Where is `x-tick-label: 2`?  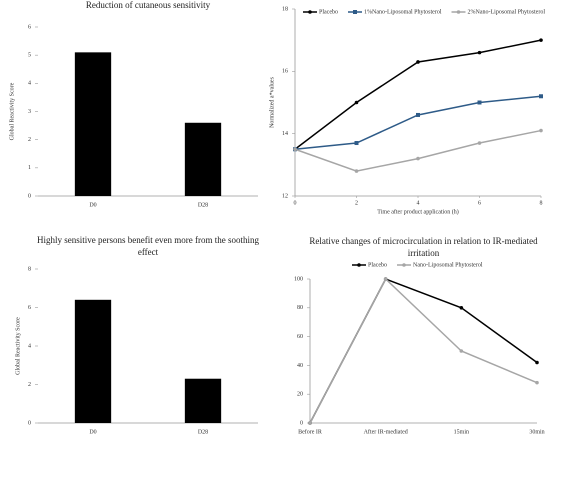 x-tick-label: 2 is located at coordinates (356, 203).